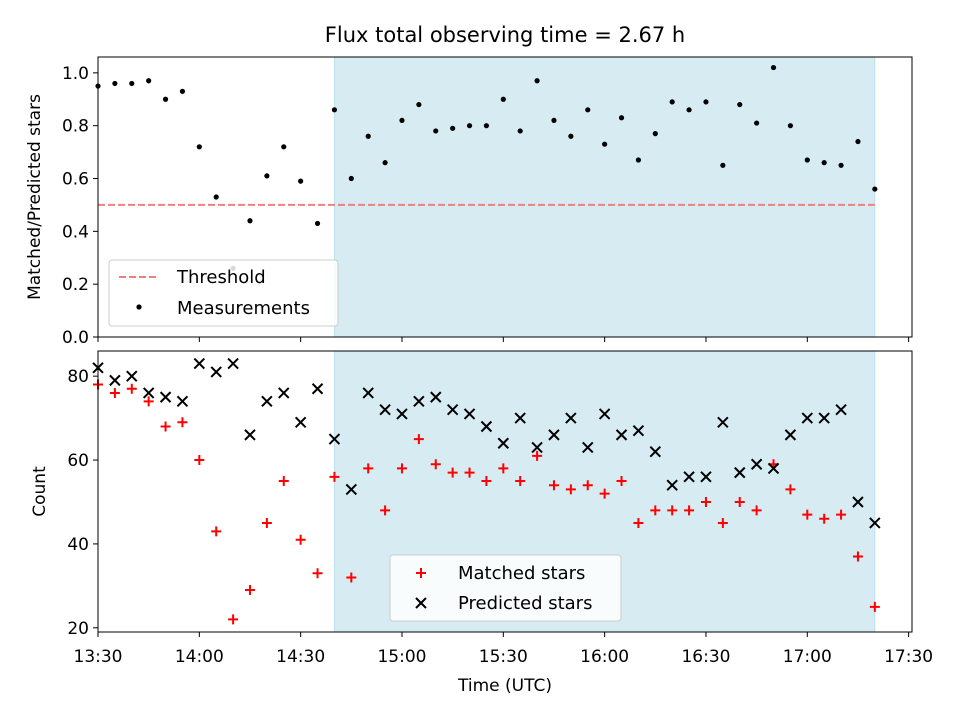 The height and width of the screenshot is (720, 960). What do you see at coordinates (98, 657) in the screenshot?
I see `x-tick-label: 13:30` at bounding box center [98, 657].